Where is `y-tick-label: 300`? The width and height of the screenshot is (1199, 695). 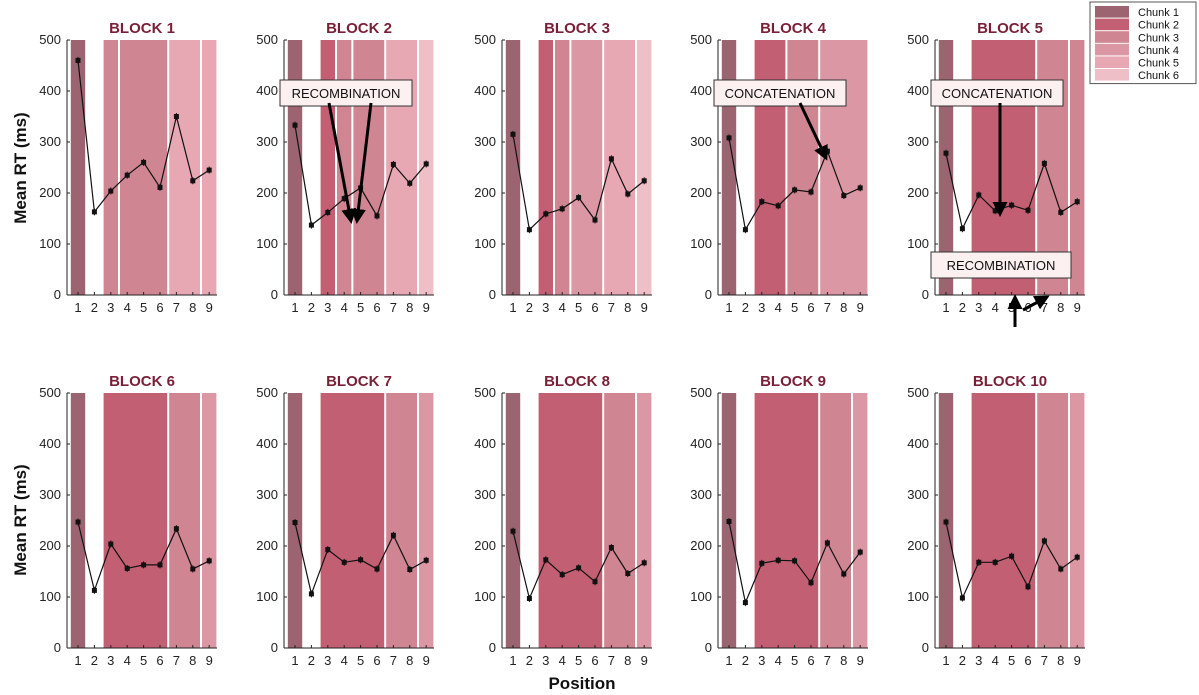 y-tick-label: 300 is located at coordinates (50, 141).